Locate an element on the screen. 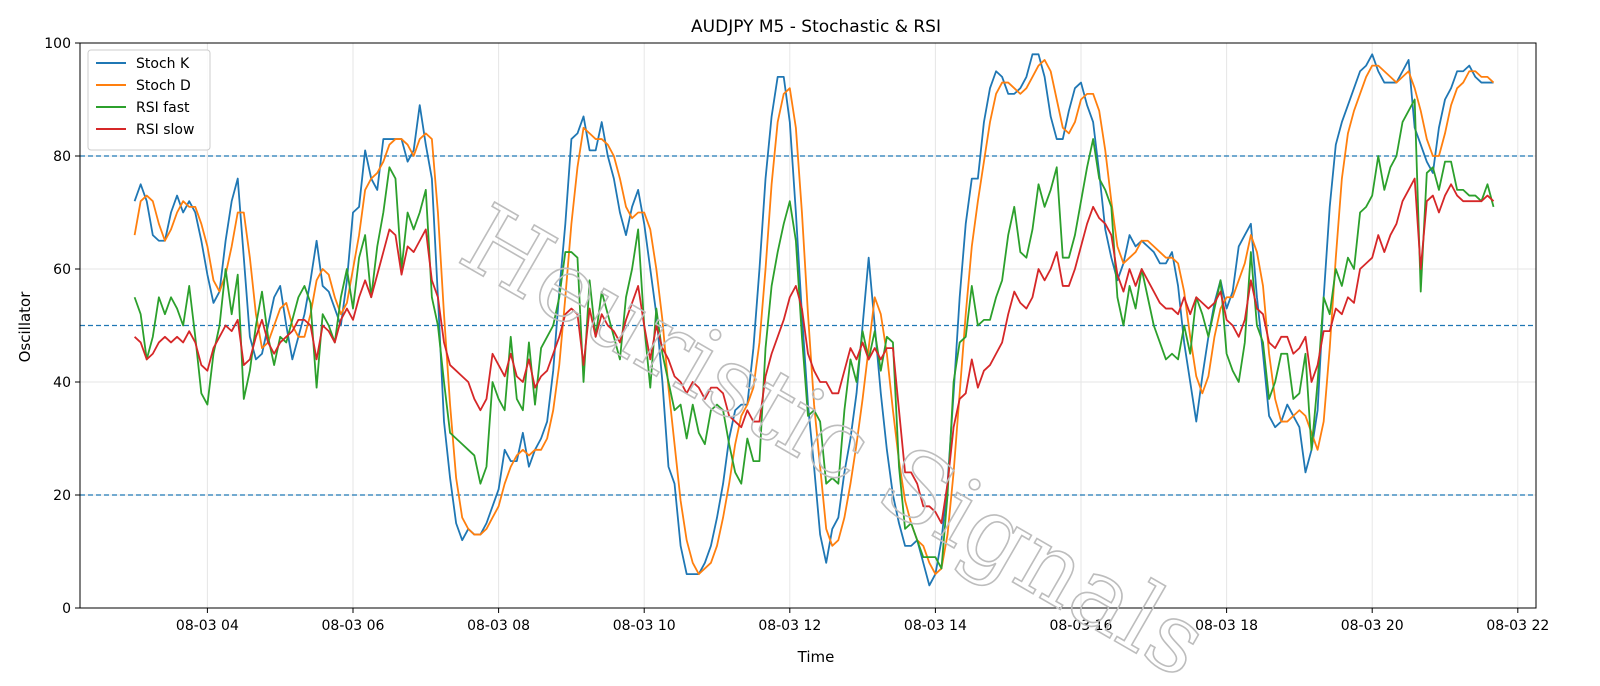 The image size is (1600, 686). x-tick-label: 08-03 22 is located at coordinates (1517, 626).